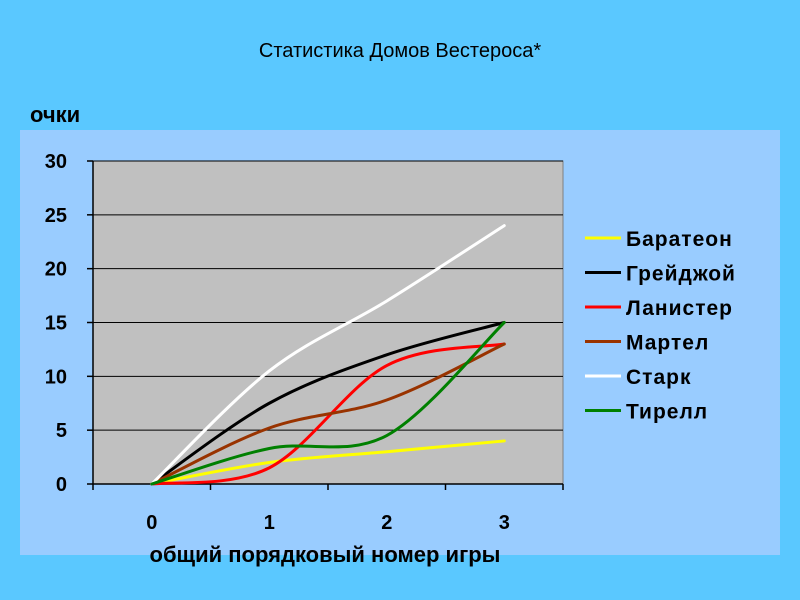  Describe the element at coordinates (679, 308) in the screenshot. I see `legend-label: Ланистер` at that location.